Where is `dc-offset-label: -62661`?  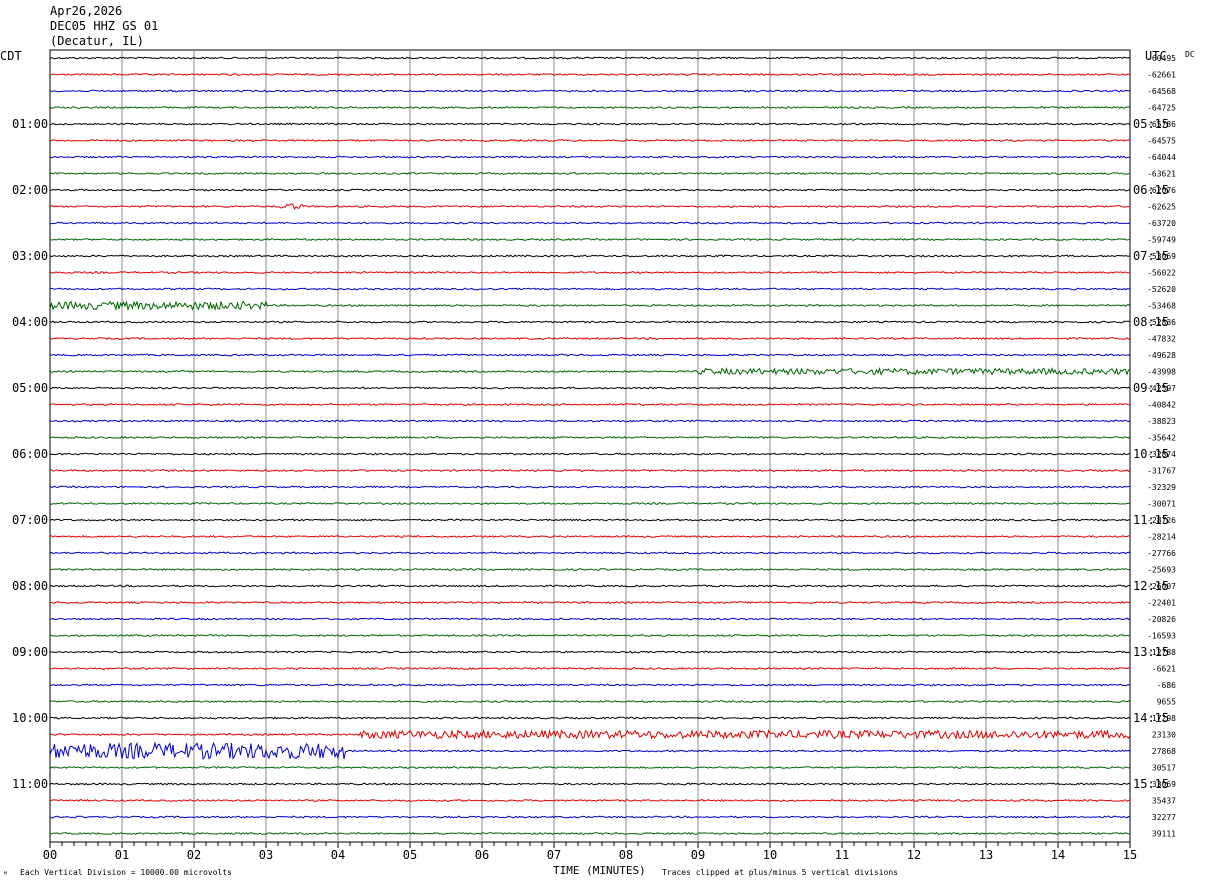 dc-offset-label: -62661 is located at coordinates (1161, 75).